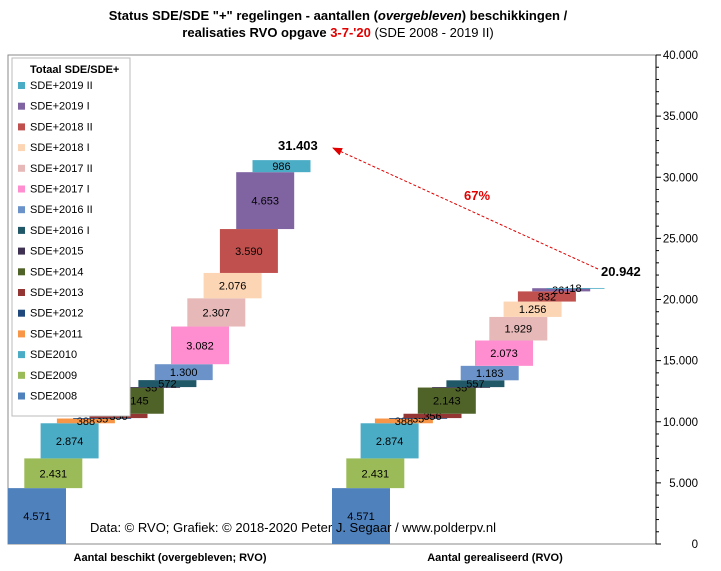 The height and width of the screenshot is (571, 721). Describe the element at coordinates (170, 558) in the screenshot. I see `category-label-beschikt: Aantal beschikt (overgebleven; RVO)` at that location.